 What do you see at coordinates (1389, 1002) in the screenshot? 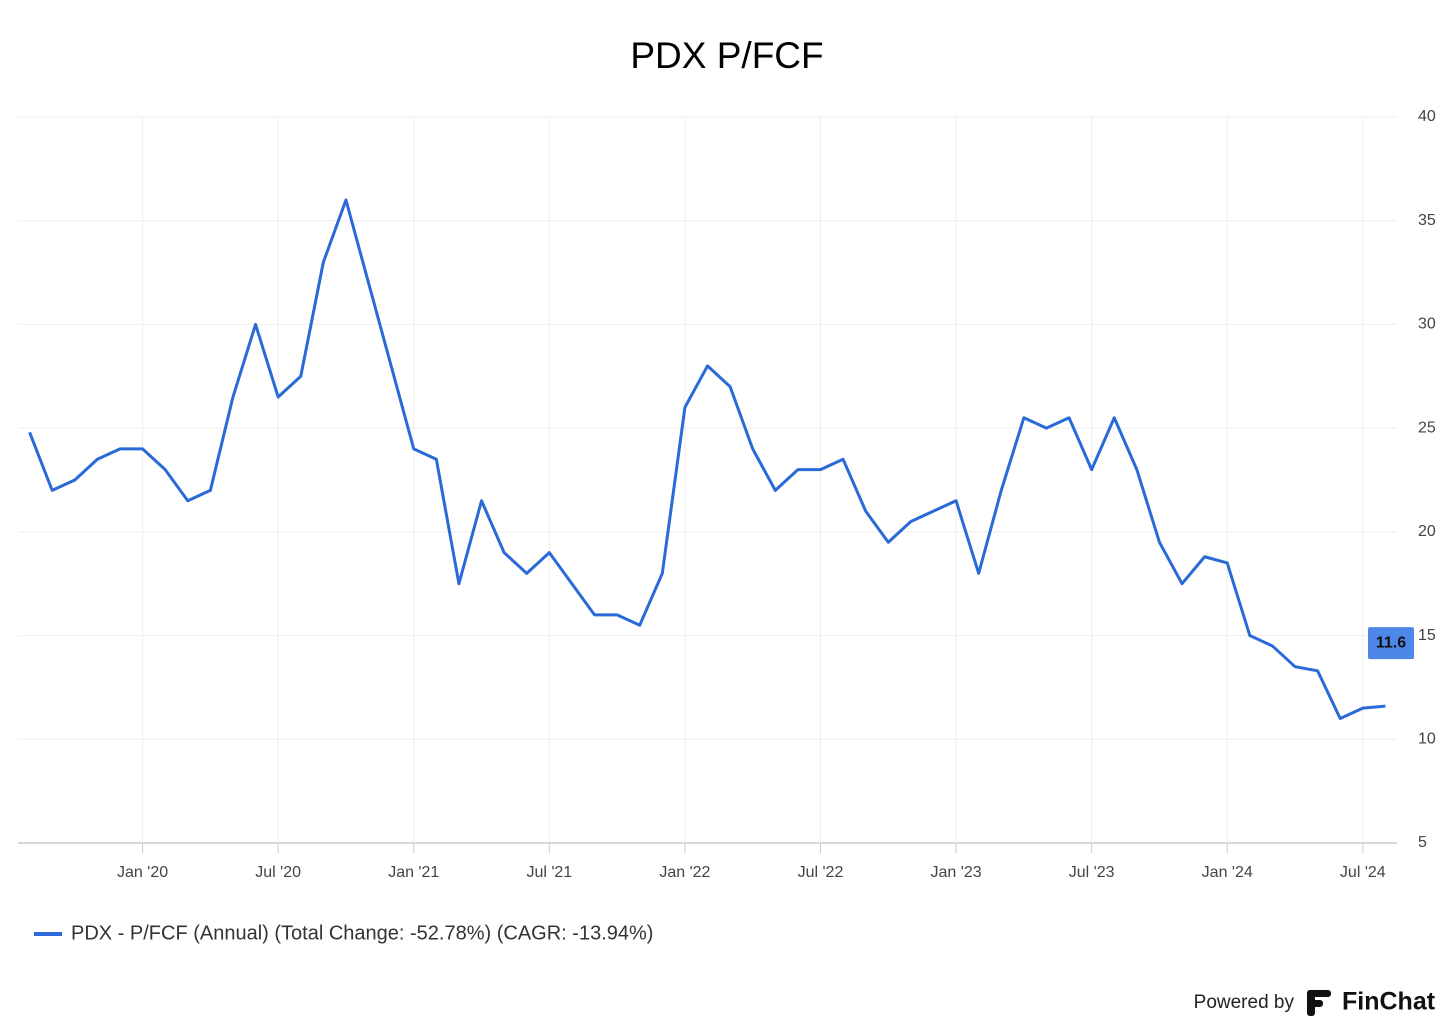
I see `footer-brand: FinChat` at bounding box center [1389, 1002].